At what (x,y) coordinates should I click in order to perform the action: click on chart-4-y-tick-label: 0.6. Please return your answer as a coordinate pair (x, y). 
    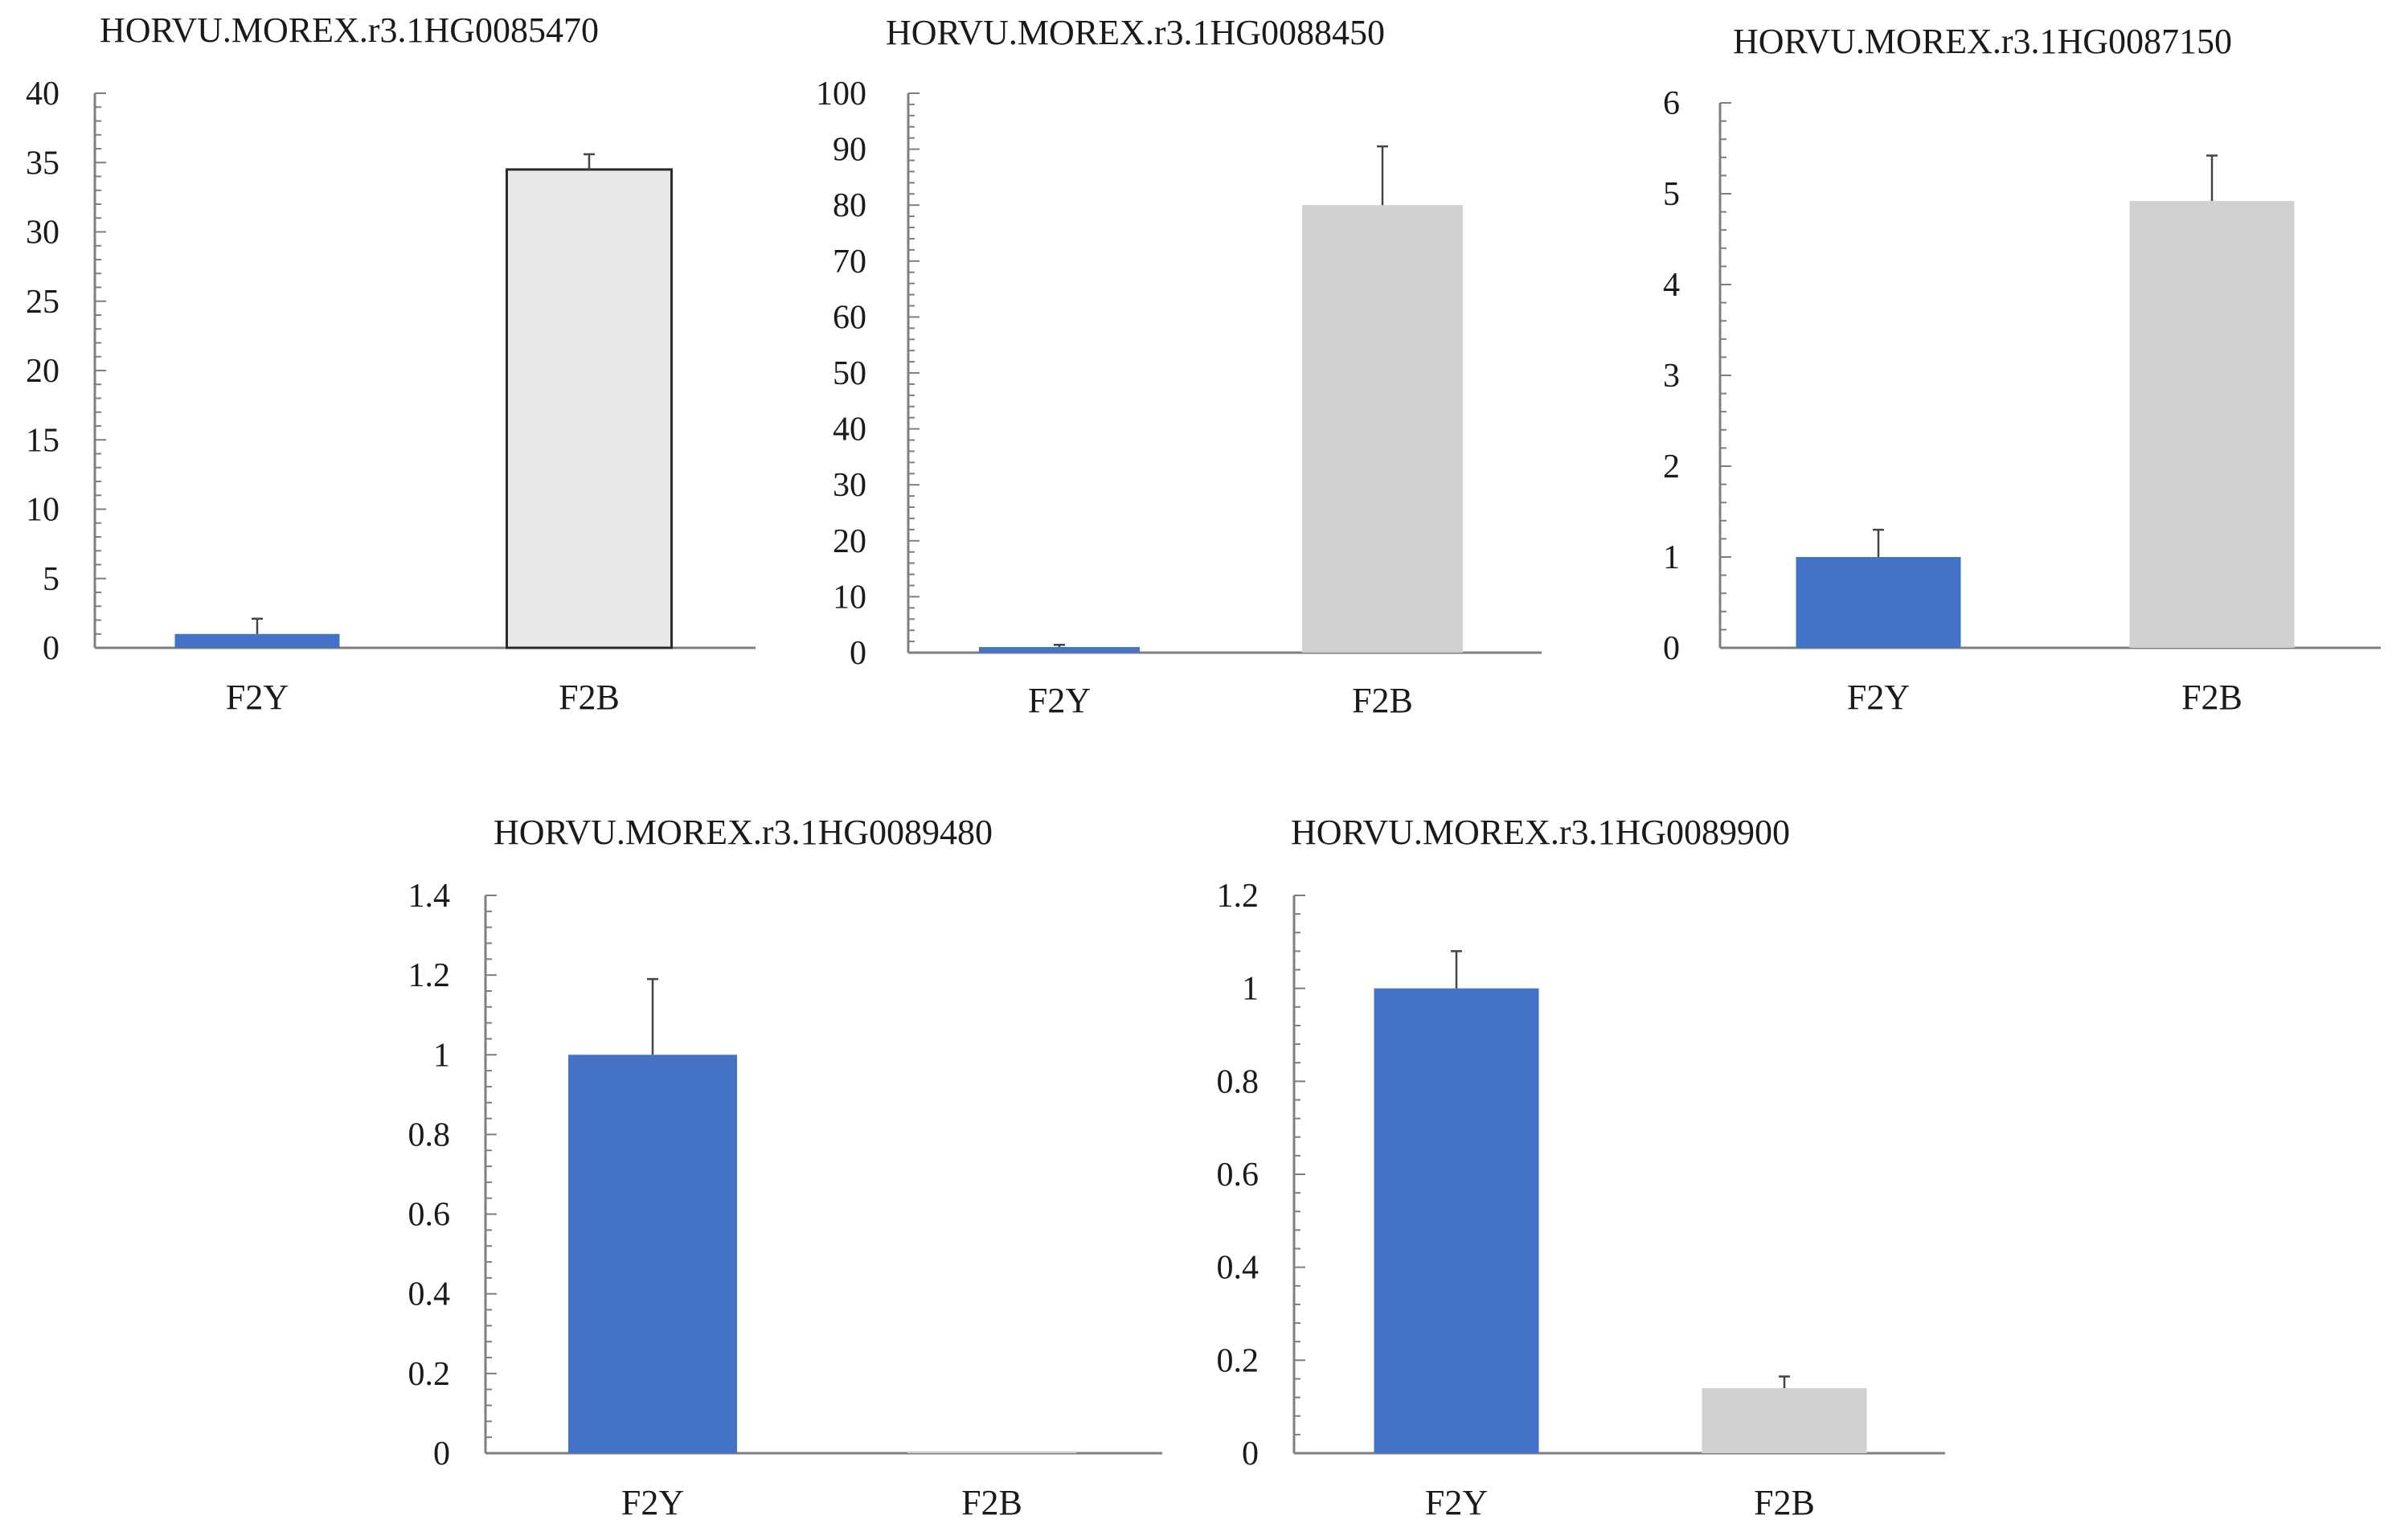
    Looking at the image, I should click on (429, 1216).